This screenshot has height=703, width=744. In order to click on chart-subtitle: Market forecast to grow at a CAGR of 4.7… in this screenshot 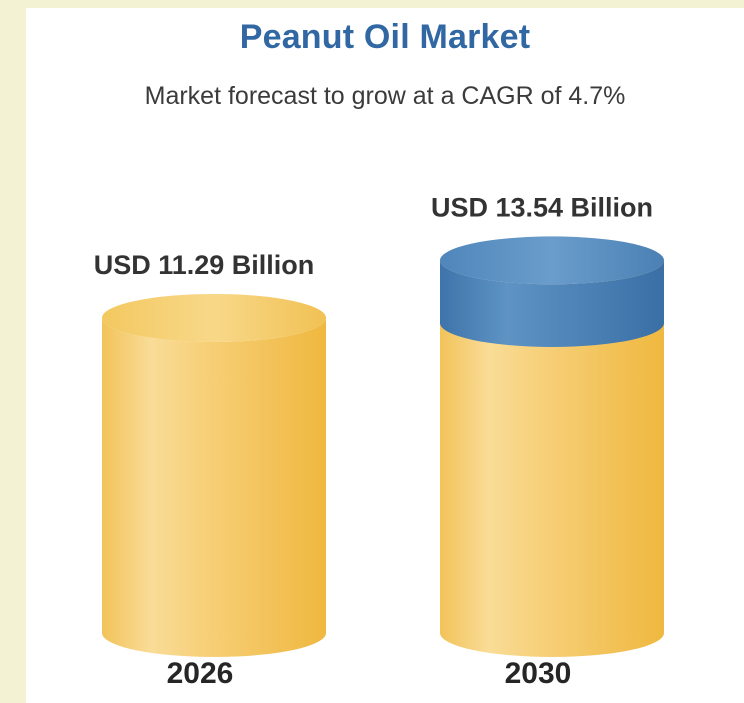, I will do `click(385, 96)`.